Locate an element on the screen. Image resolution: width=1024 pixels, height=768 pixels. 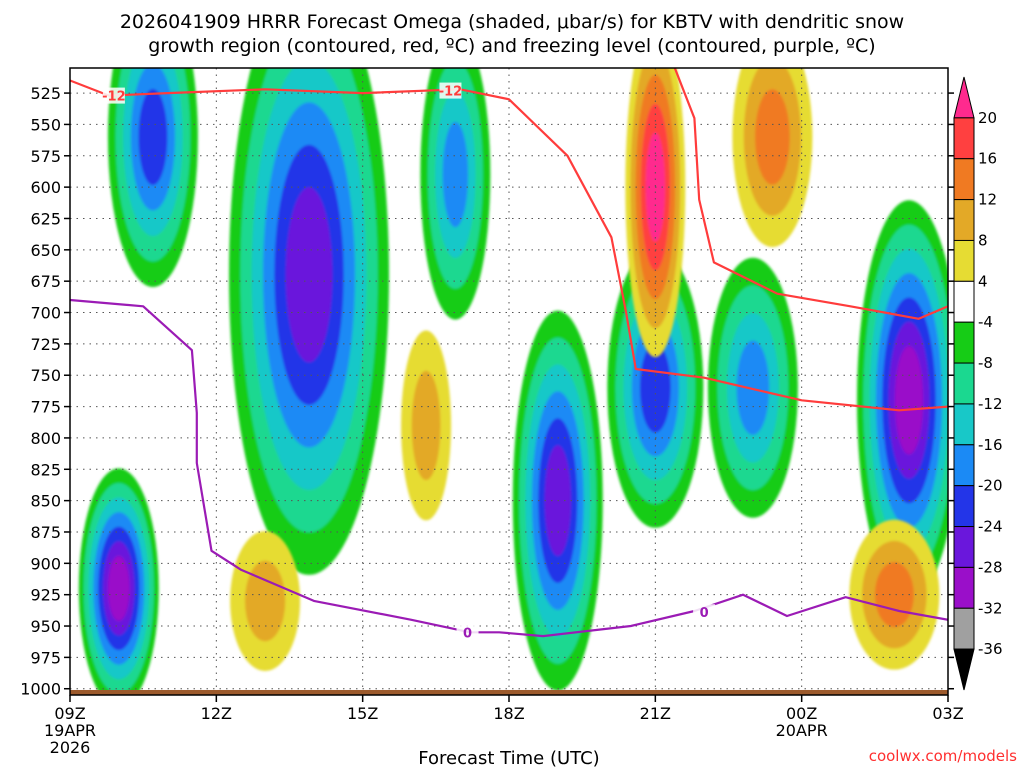
y-tick-label: 975 is located at coordinates (45, 657).